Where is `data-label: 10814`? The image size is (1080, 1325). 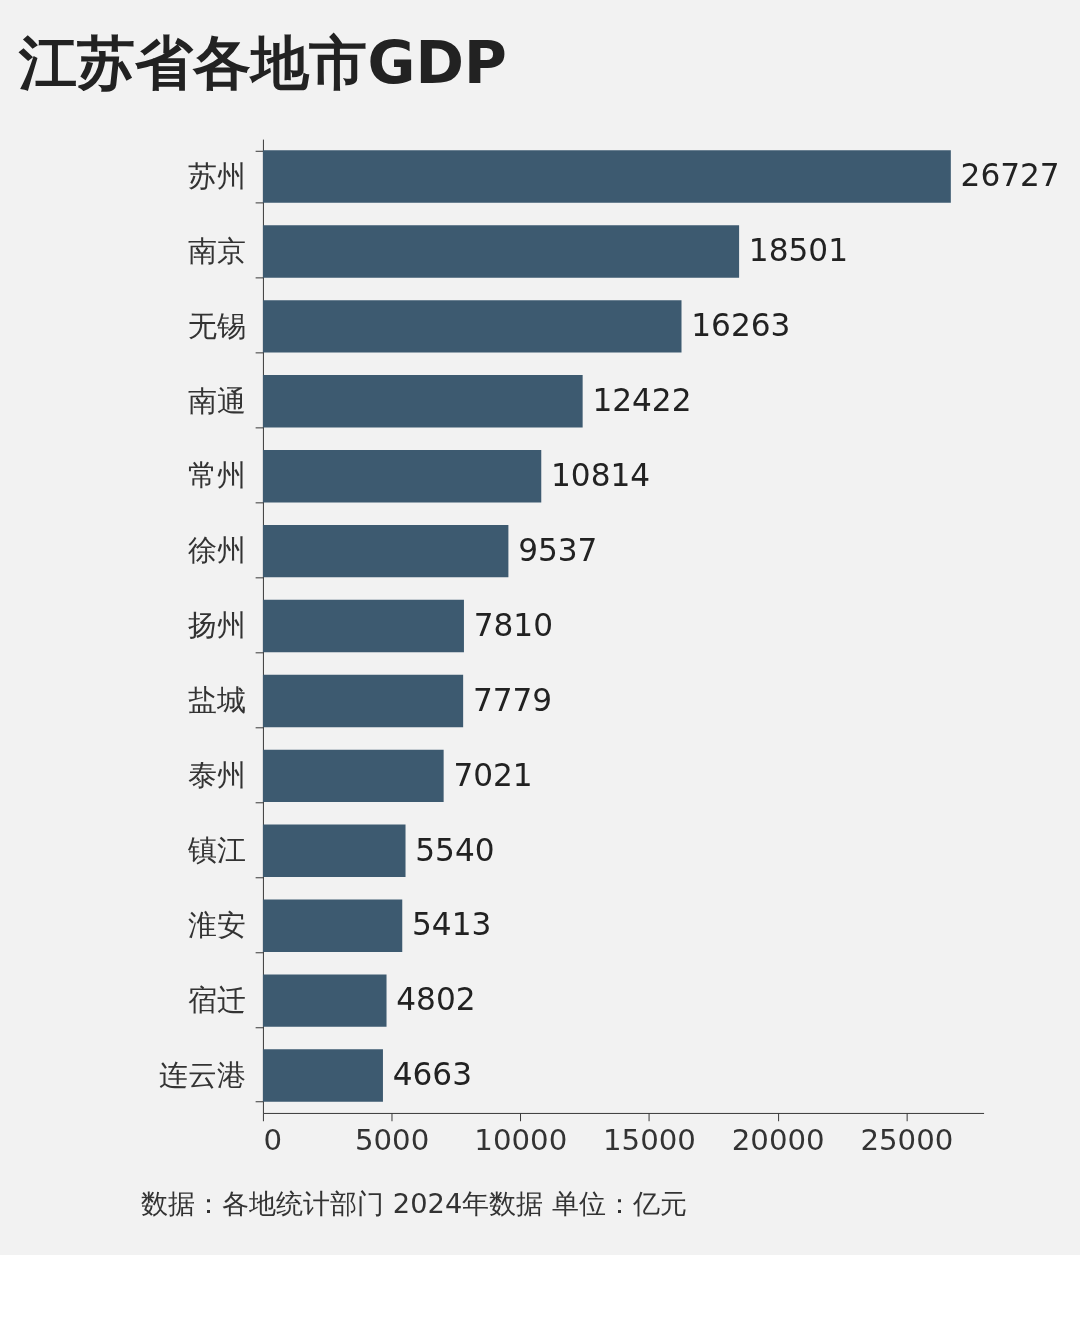 data-label: 10814 is located at coordinates (601, 474).